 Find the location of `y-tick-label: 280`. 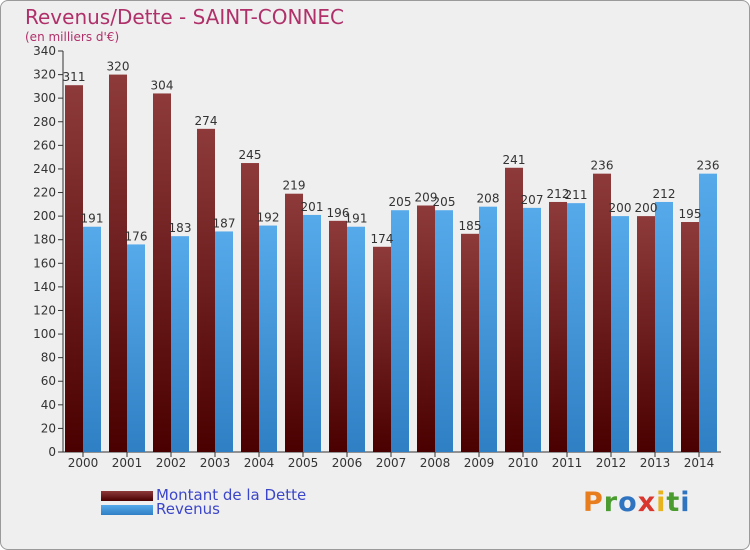

y-tick-label: 280 is located at coordinates (44, 122).